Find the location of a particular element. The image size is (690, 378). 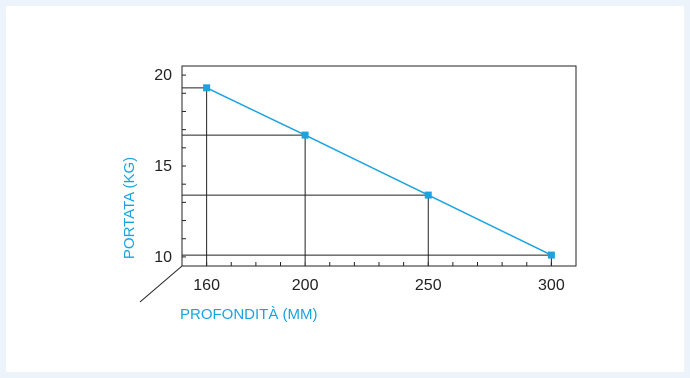

x-tick-label: 200 is located at coordinates (305, 285).